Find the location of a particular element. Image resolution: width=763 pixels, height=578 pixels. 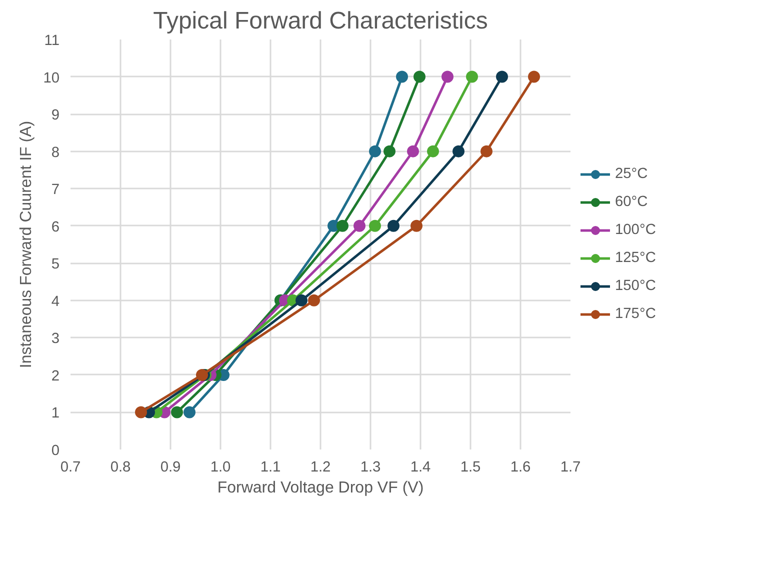

x-tick-label: 1.2 is located at coordinates (320, 468).